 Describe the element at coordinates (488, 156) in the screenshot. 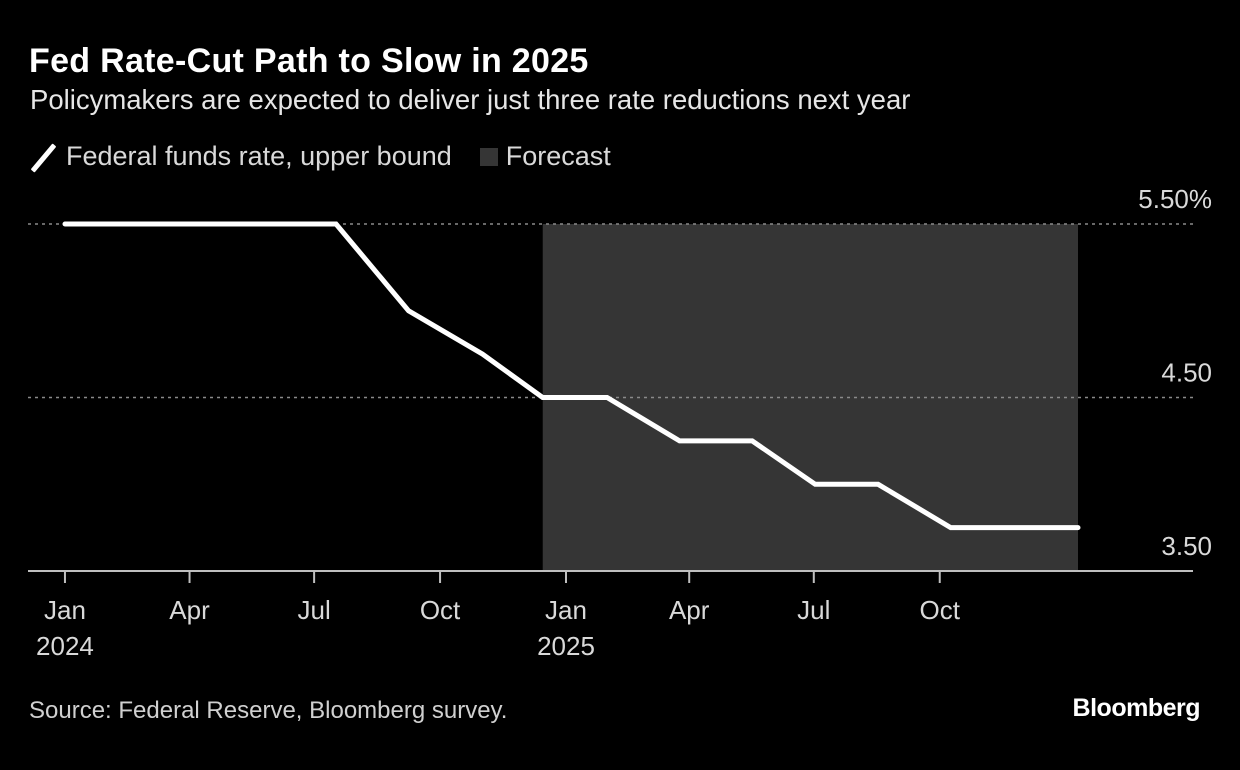

I see `legend-forecast-swatch-icon` at that location.